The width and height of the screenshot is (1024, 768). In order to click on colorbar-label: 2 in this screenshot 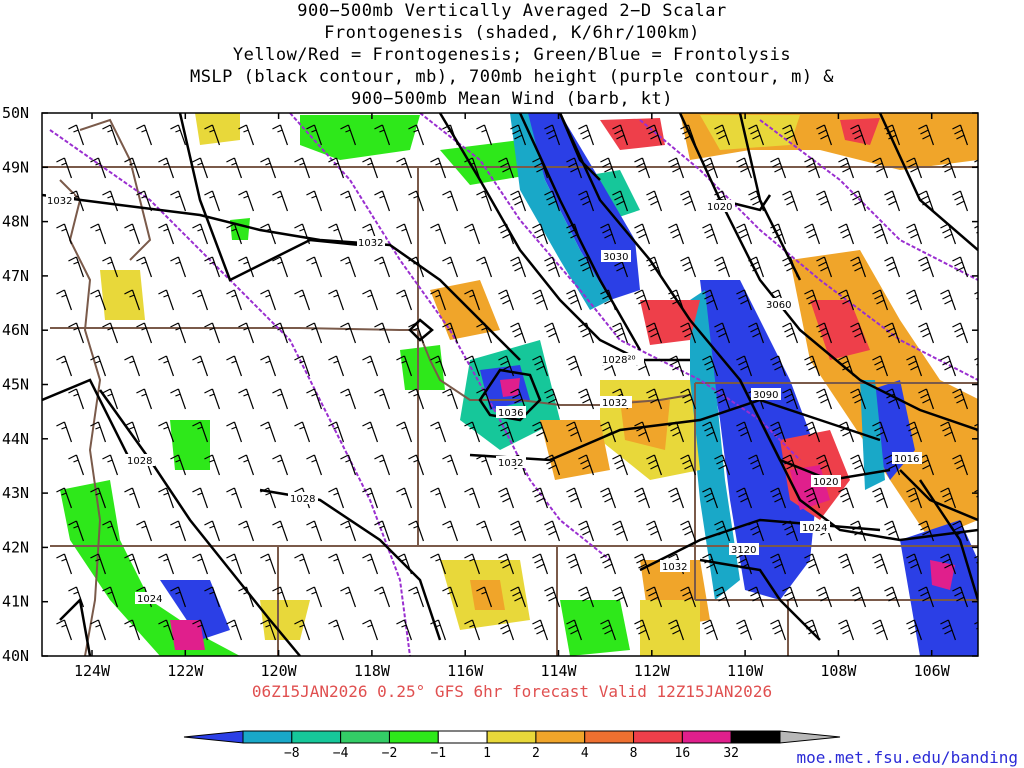, I will do `click(536, 753)`.